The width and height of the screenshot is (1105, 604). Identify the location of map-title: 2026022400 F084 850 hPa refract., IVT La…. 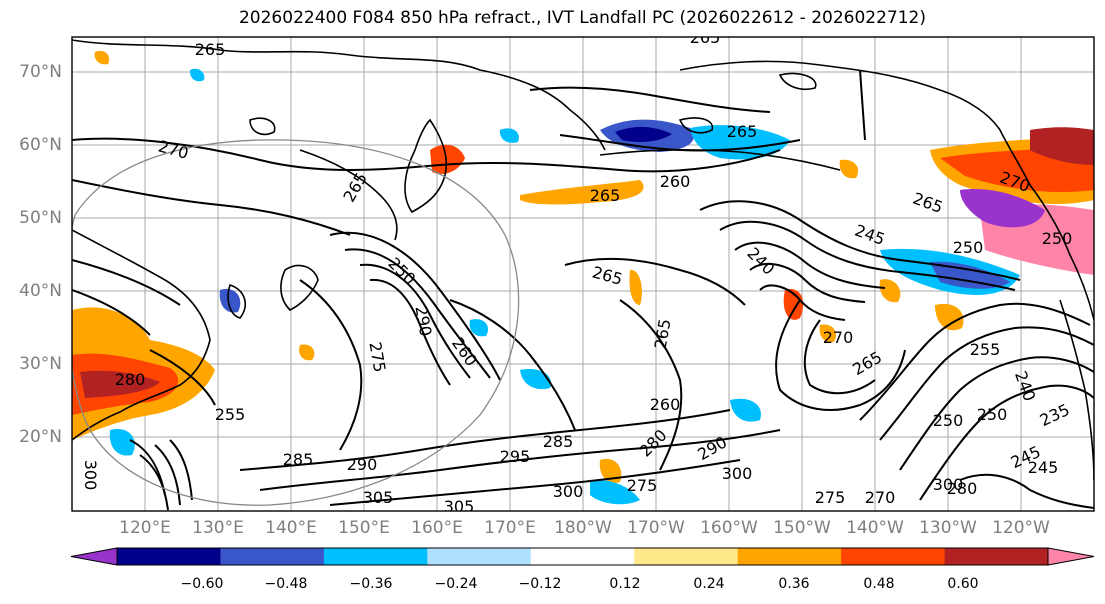
(582, 18).